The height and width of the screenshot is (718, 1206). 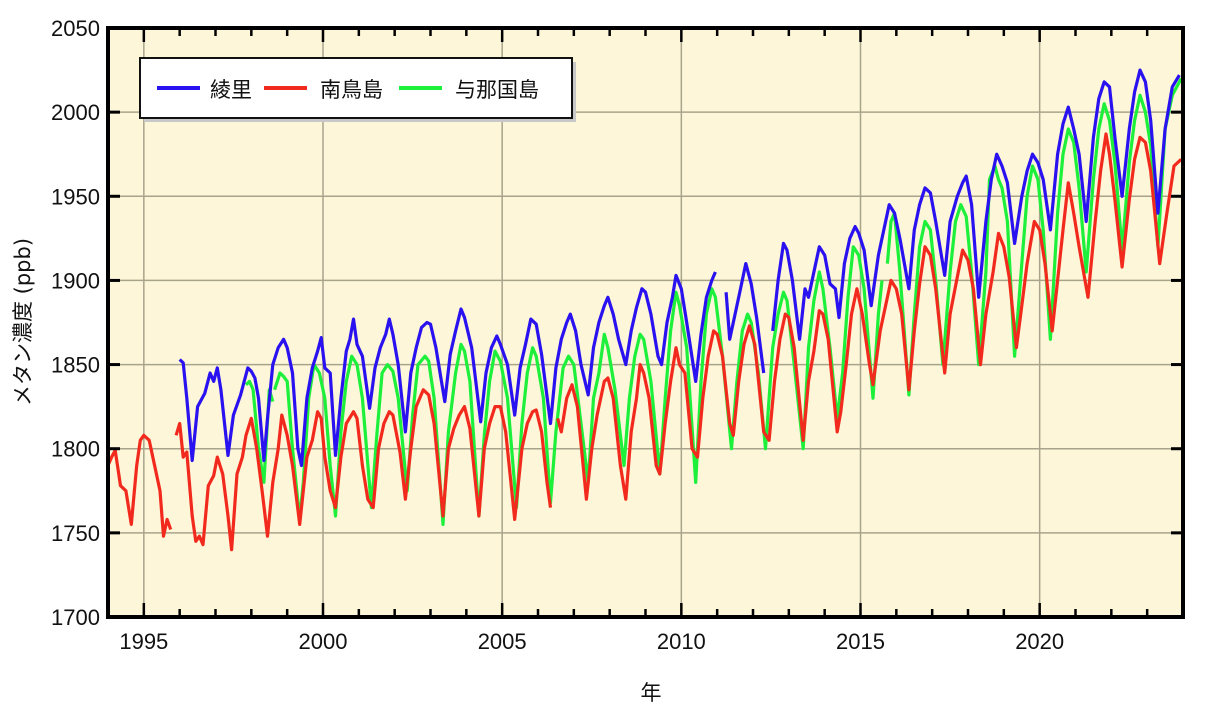 I want to click on x-tick-label: 2015, so click(x=860, y=641).